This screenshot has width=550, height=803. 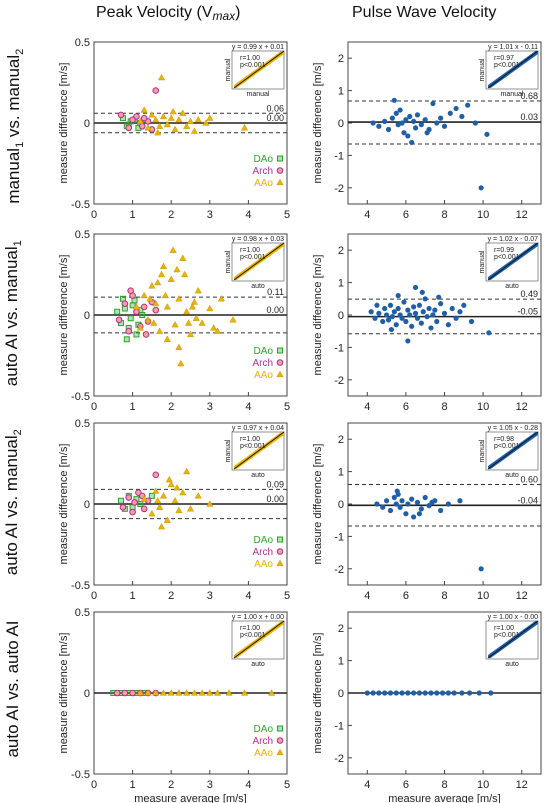 What do you see at coordinates (250, 439) in the screenshot?
I see `panel-5-inset-r: r=1.00` at bounding box center [250, 439].